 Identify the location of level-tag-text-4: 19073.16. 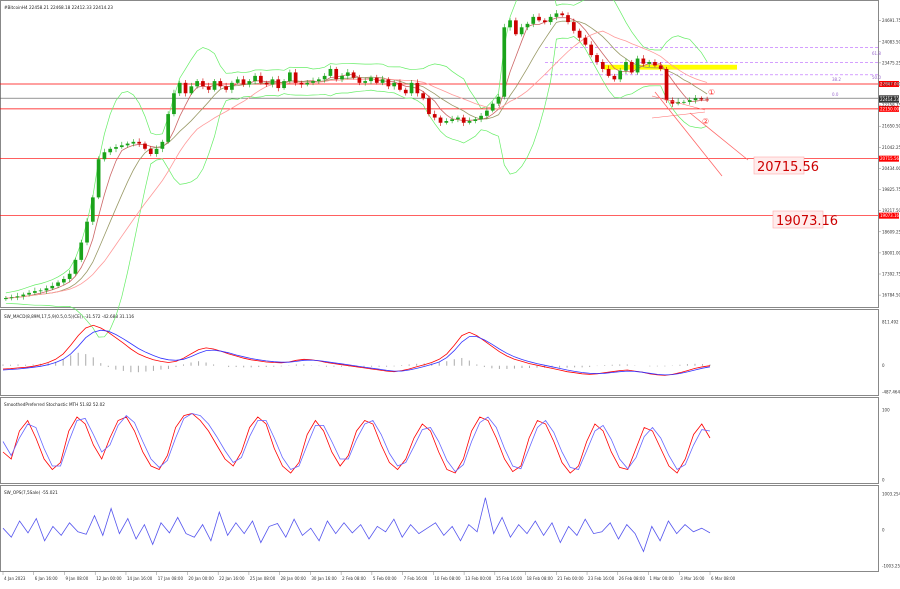
(890, 215).